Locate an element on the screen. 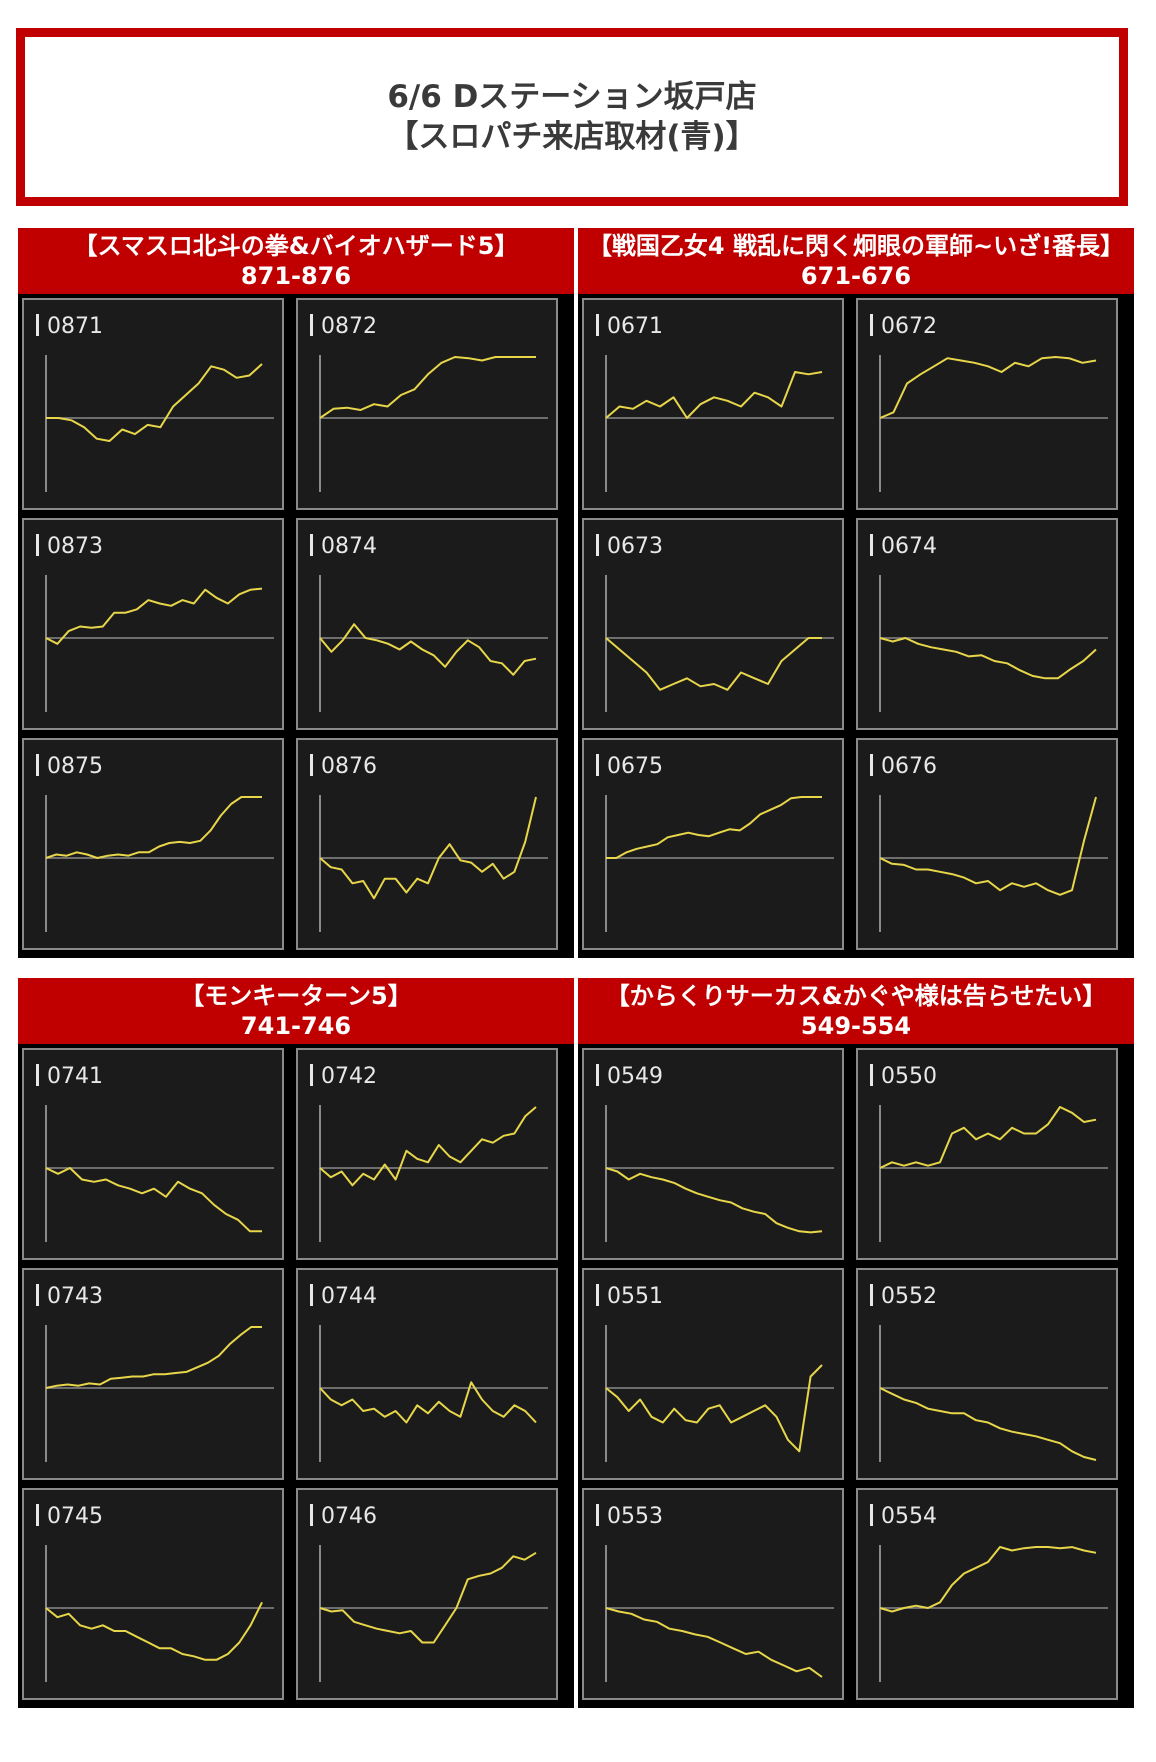 This screenshot has width=1156, height=1762. machine-number: 0552 is located at coordinates (903, 1296).